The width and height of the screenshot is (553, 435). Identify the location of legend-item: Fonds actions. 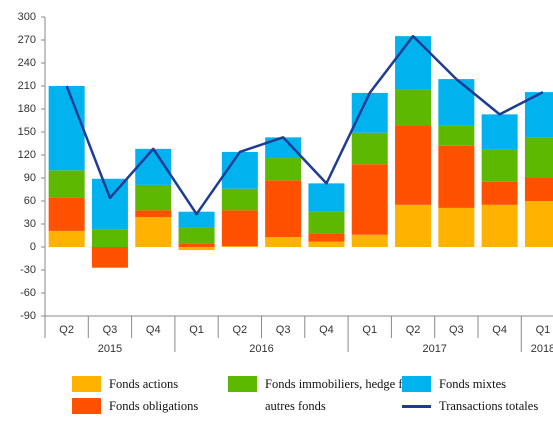
(165, 385).